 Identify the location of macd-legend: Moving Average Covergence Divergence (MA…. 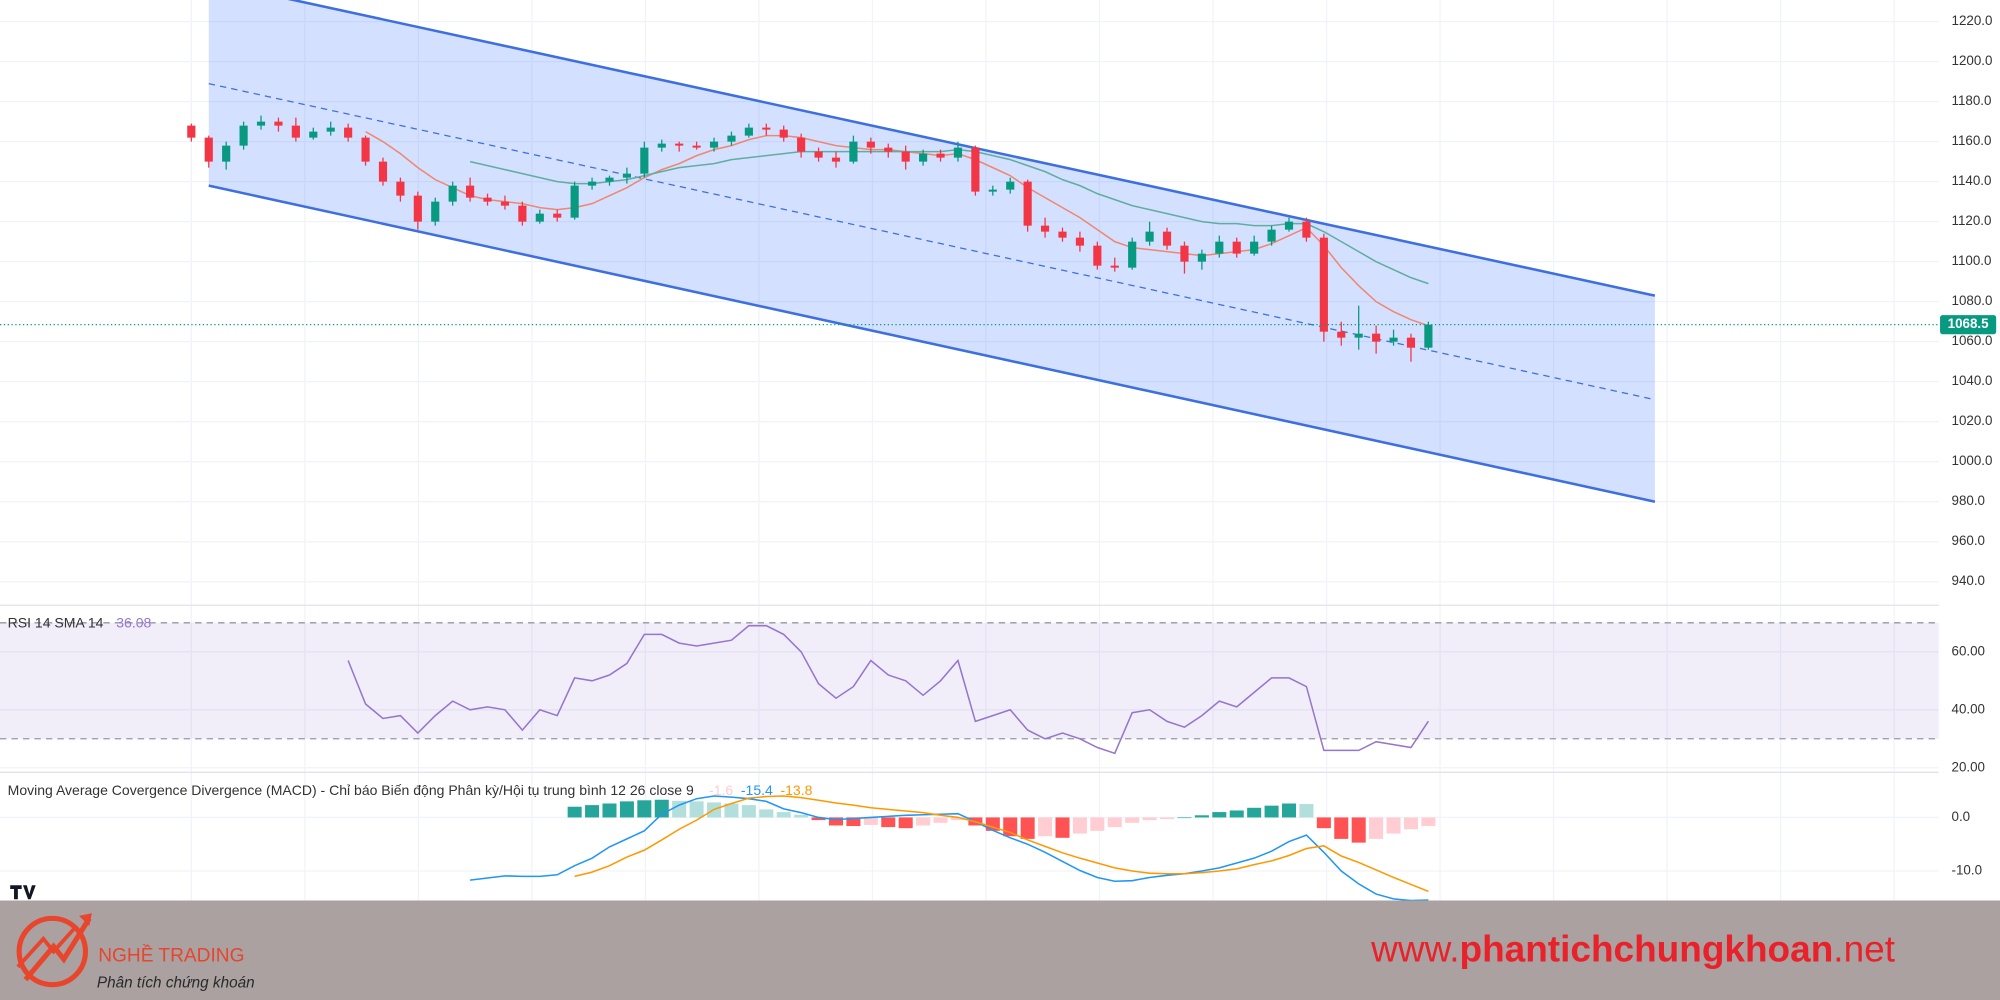
(410, 790).